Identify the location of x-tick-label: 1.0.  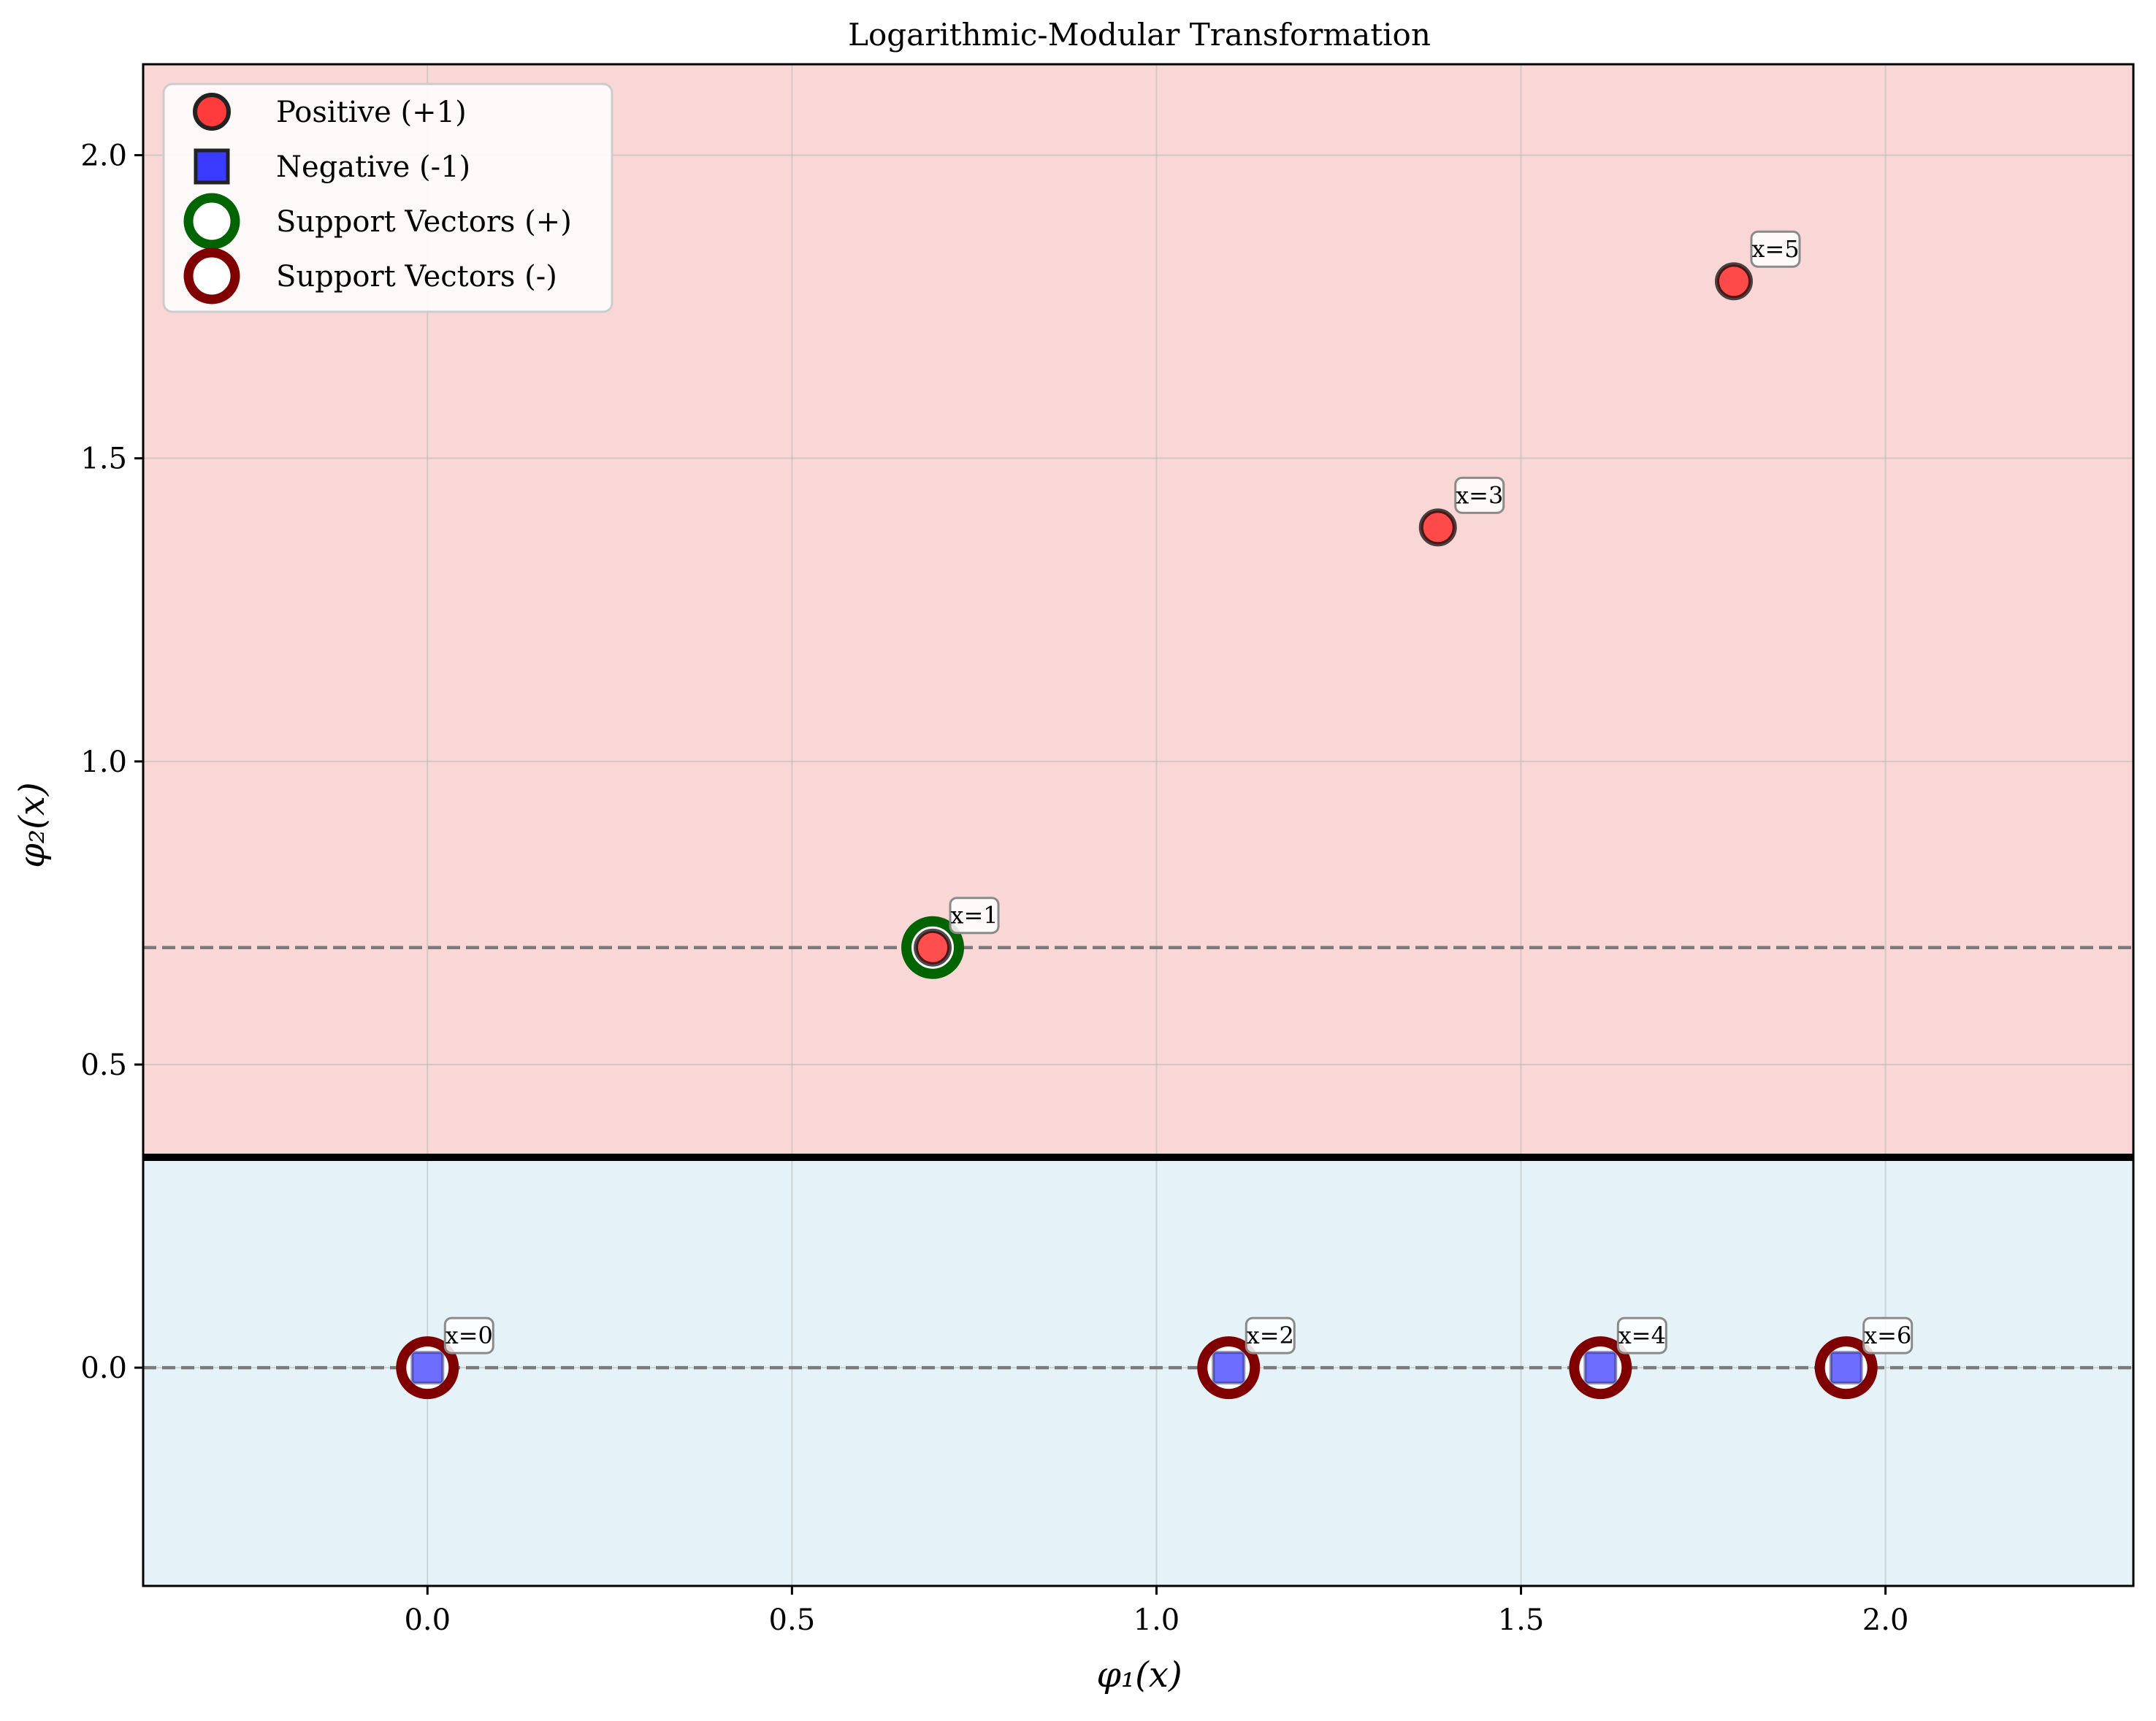
(1157, 1620).